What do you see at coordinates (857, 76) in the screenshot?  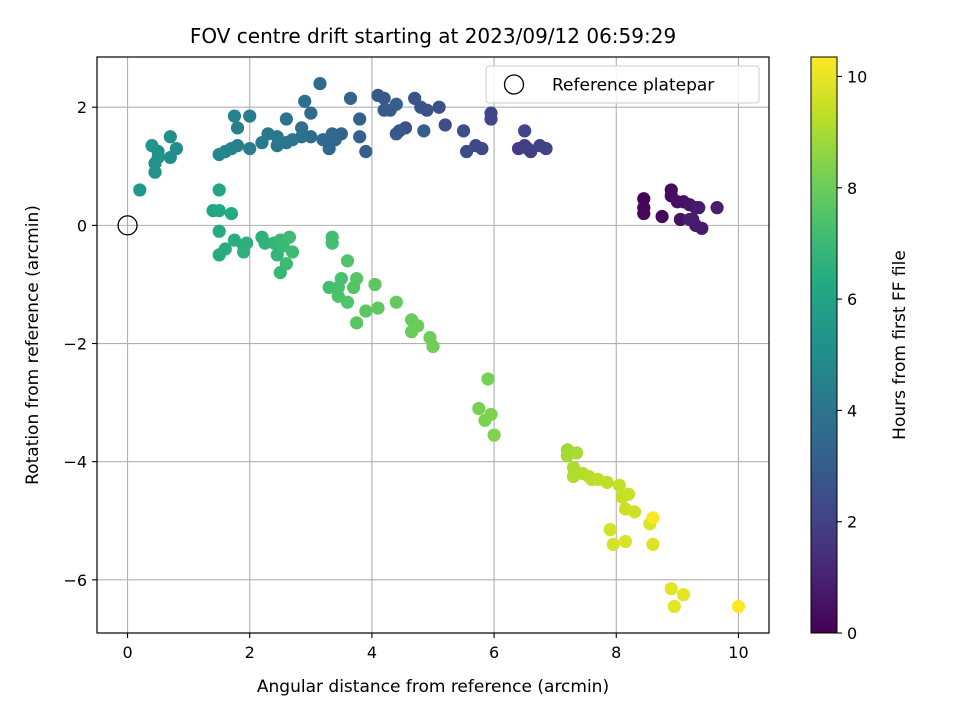 I see `colorbar-tick-label: 10` at bounding box center [857, 76].